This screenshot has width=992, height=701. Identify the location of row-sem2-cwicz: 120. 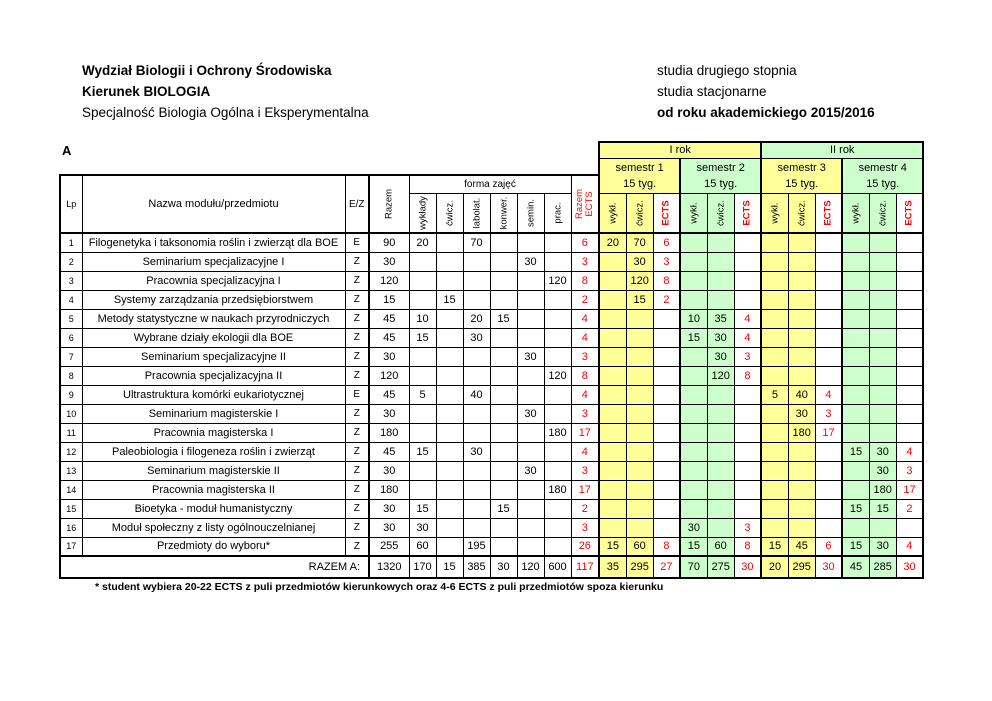
(720, 375).